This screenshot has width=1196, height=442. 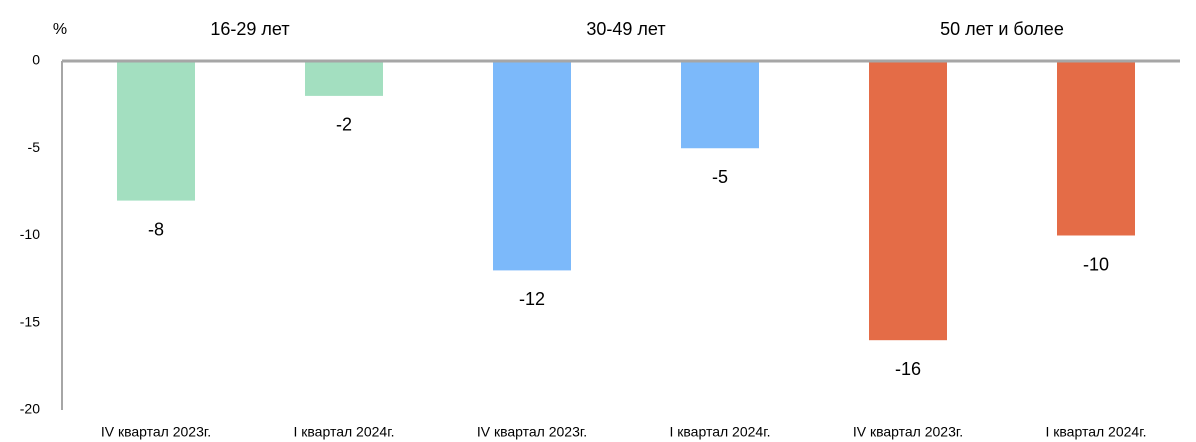 What do you see at coordinates (60, 29) in the screenshot?
I see `y-axis-label: %` at bounding box center [60, 29].